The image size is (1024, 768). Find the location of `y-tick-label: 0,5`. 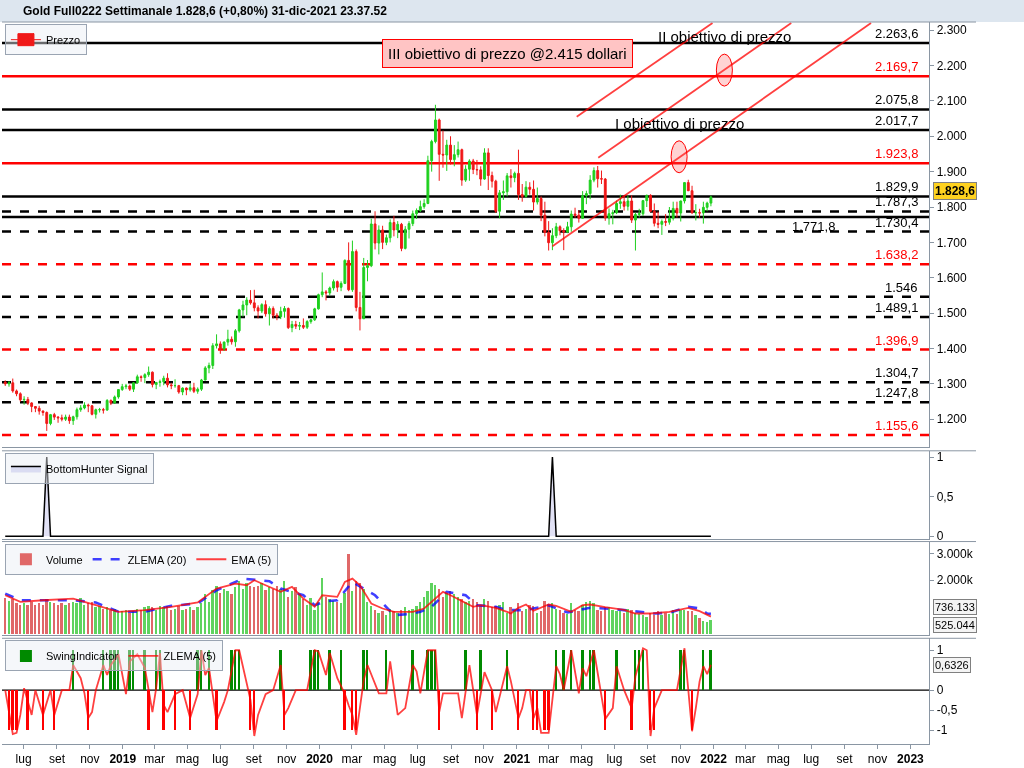

y-tick-label: 0,5 is located at coordinates (945, 496).